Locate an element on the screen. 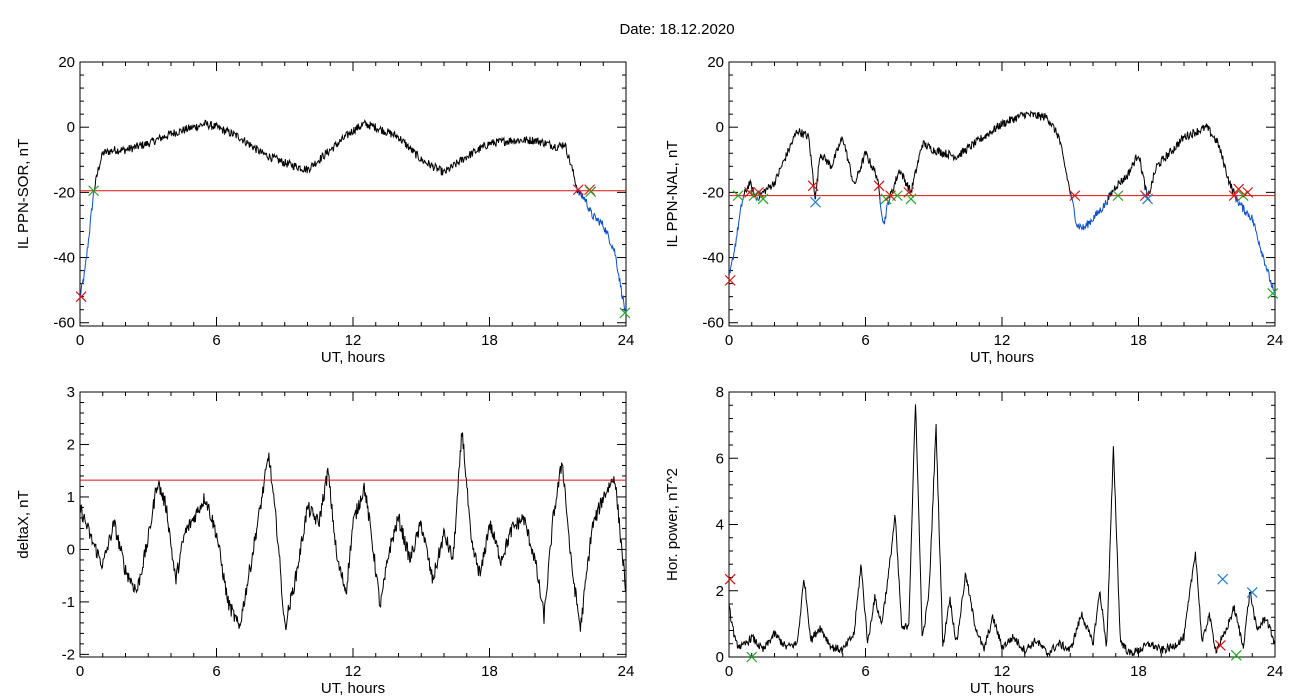 Image resolution: width=1300 pixels, height=700 pixels. y-tick-label: 6 is located at coordinates (720, 458).